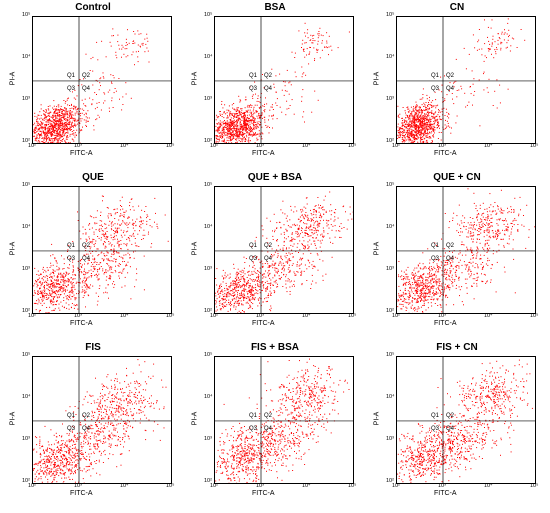 The width and height of the screenshot is (550, 513). I want to click on panel-title: QUE + CN, so click(457, 177).